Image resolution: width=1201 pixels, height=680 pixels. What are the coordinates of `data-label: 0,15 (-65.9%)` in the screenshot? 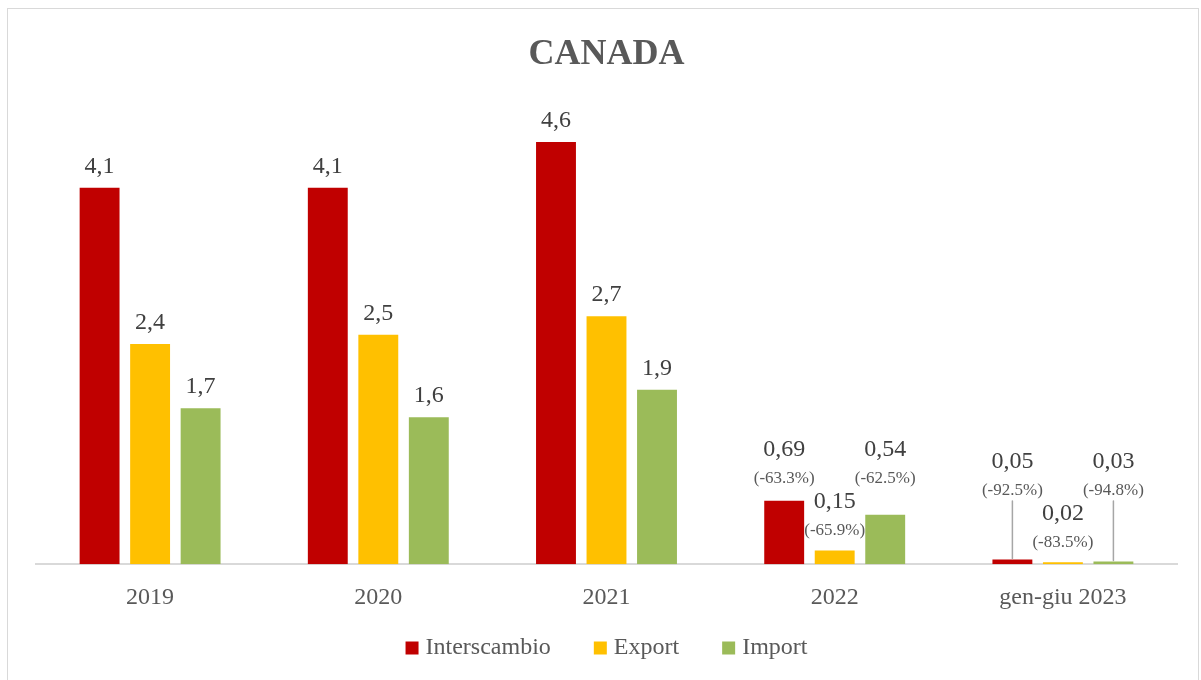 It's located at (835, 513).